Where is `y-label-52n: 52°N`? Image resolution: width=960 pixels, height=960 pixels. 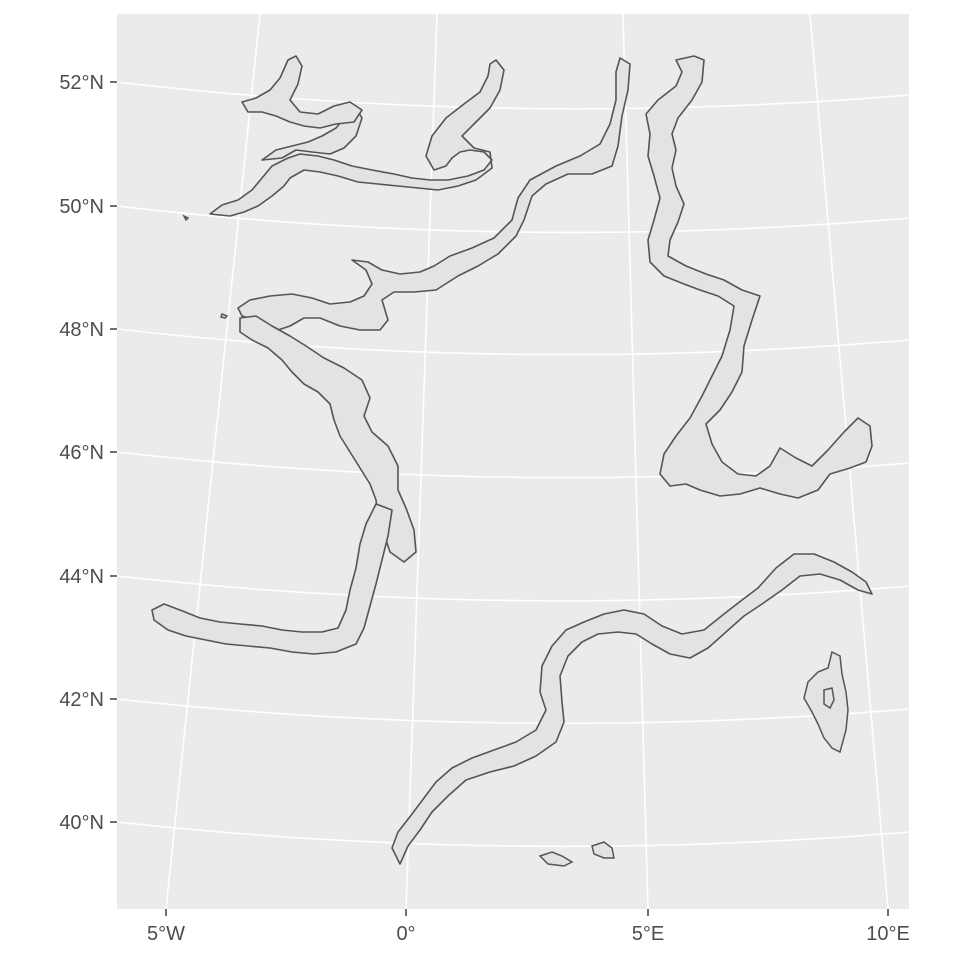
y-label-52n: 52°N is located at coordinates (81, 83).